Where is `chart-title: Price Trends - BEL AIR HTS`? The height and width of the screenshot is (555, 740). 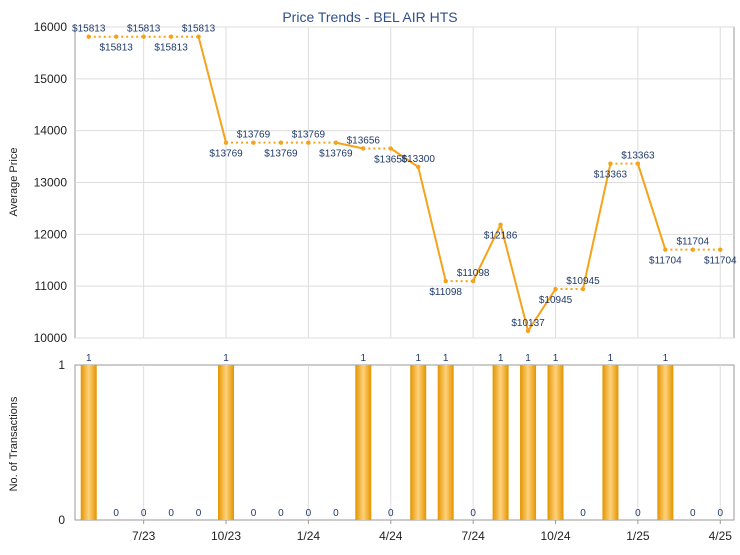 chart-title: Price Trends - BEL AIR HTS is located at coordinates (369, 17).